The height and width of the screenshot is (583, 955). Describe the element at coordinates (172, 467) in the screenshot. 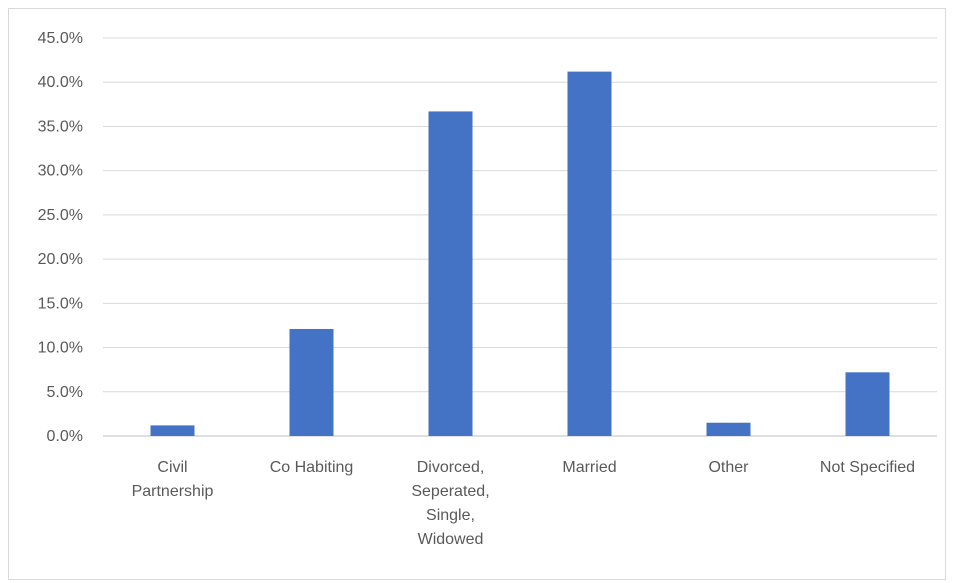

I see `x-tick-label: Civil` at that location.